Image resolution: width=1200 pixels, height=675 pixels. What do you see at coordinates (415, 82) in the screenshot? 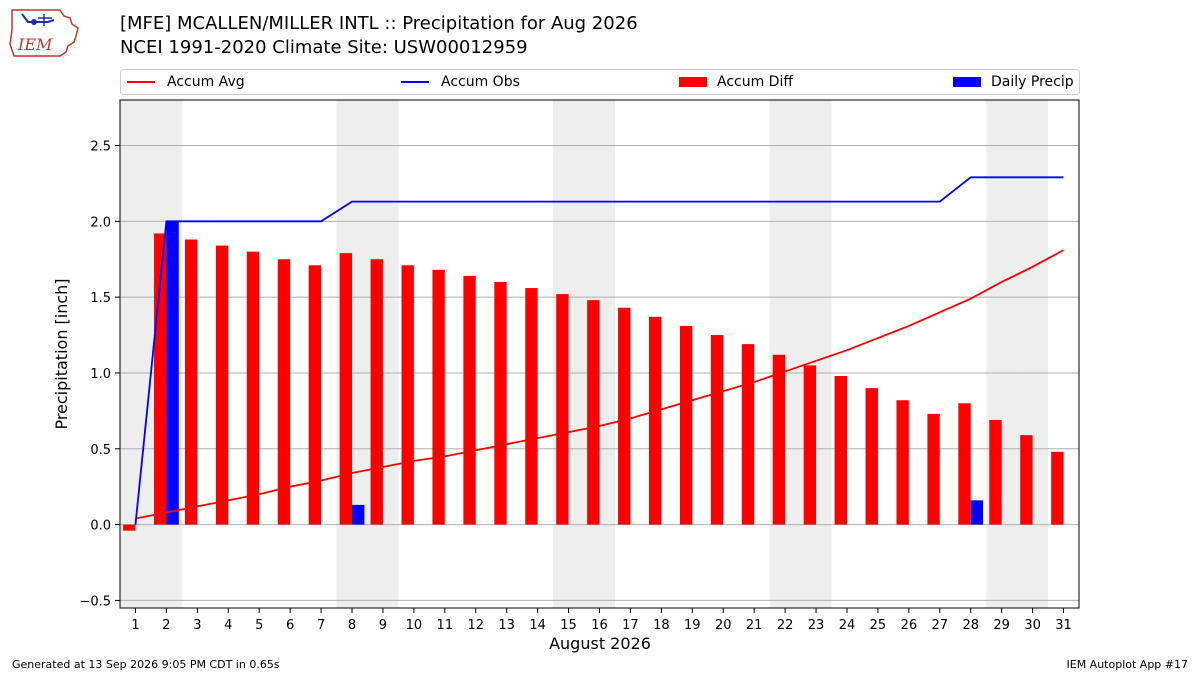
I see `legend-swatch-accum-obs` at bounding box center [415, 82].